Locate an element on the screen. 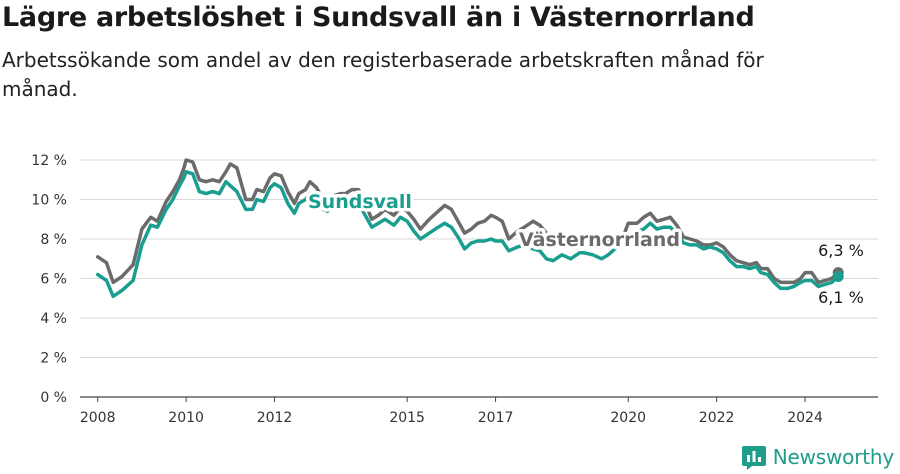  end-label-vasternorrland: 6,3 % is located at coordinates (841, 250).